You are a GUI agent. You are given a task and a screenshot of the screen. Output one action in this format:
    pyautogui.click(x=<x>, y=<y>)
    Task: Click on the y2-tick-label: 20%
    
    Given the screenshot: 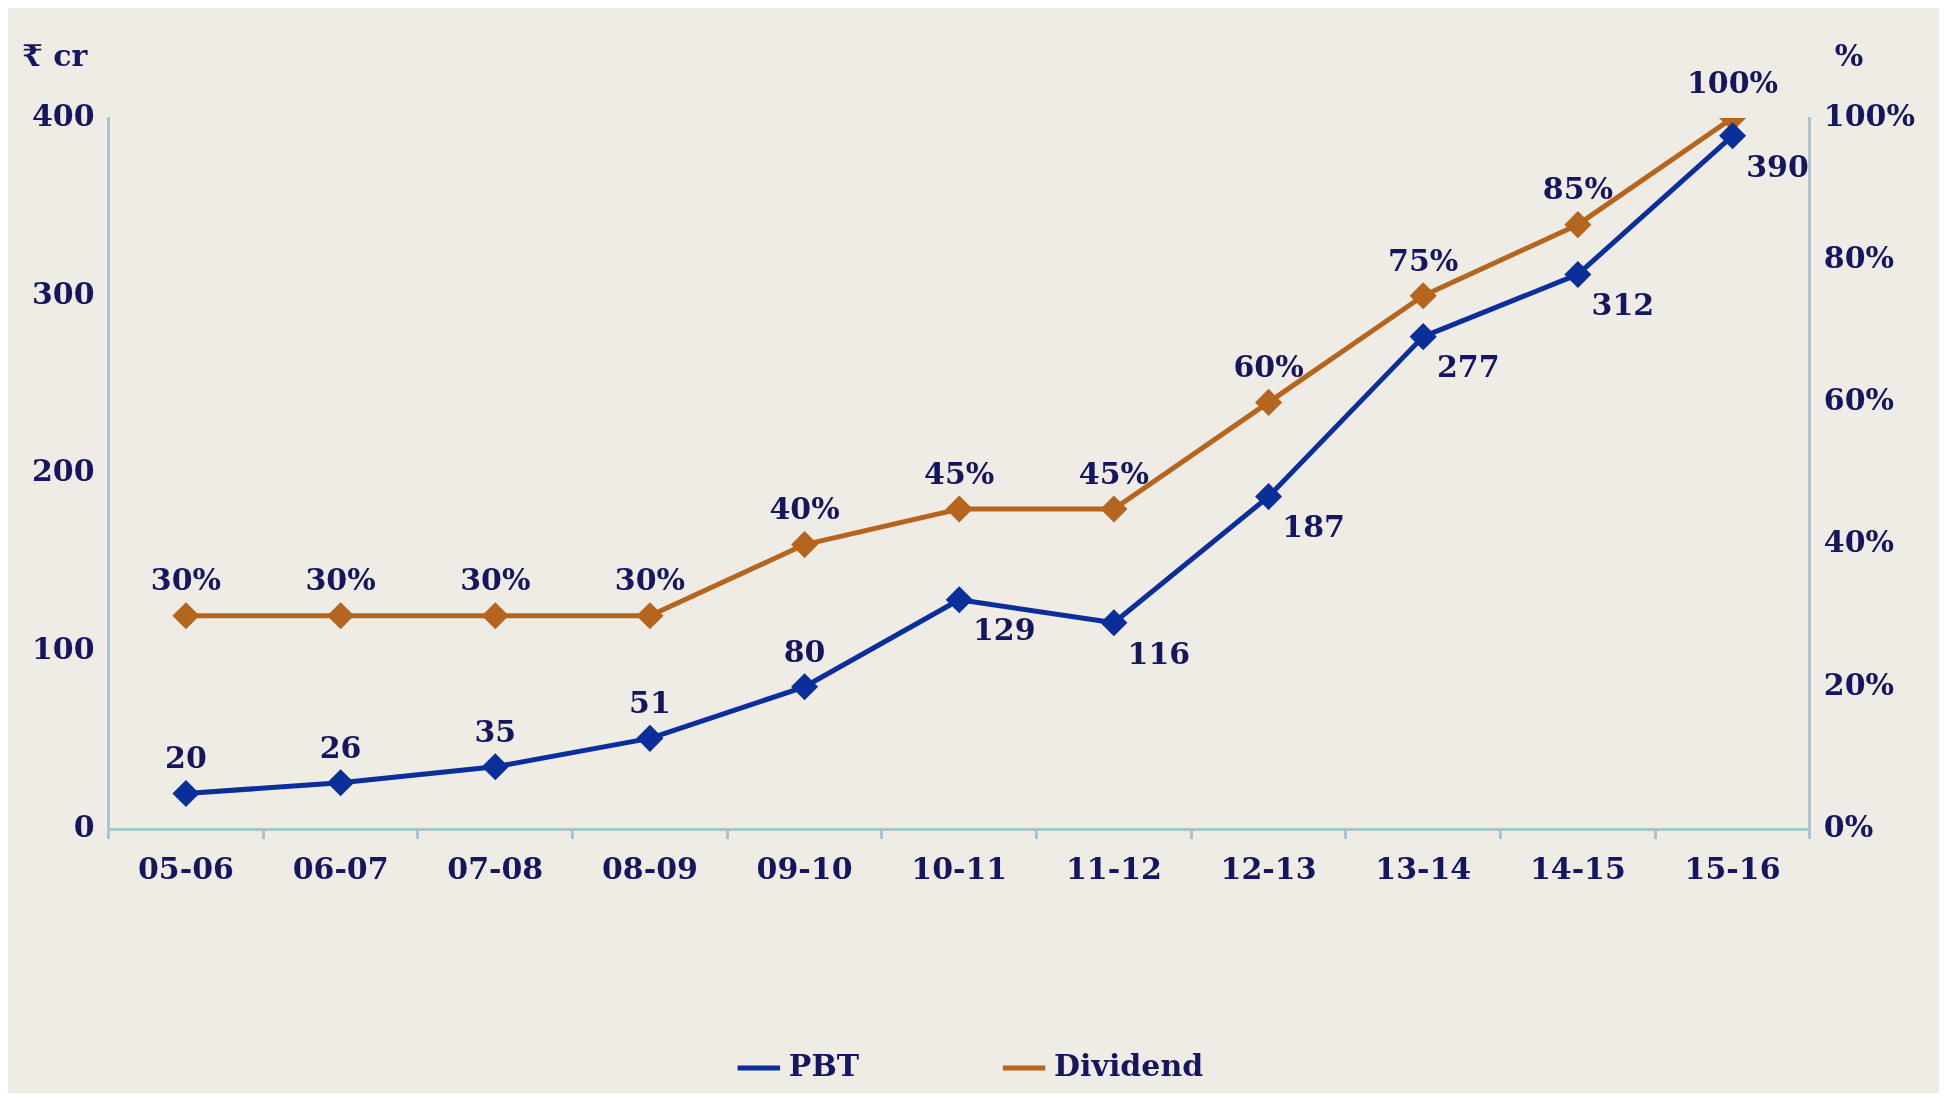 What is the action you would take?
    pyautogui.click(x=1859, y=684)
    